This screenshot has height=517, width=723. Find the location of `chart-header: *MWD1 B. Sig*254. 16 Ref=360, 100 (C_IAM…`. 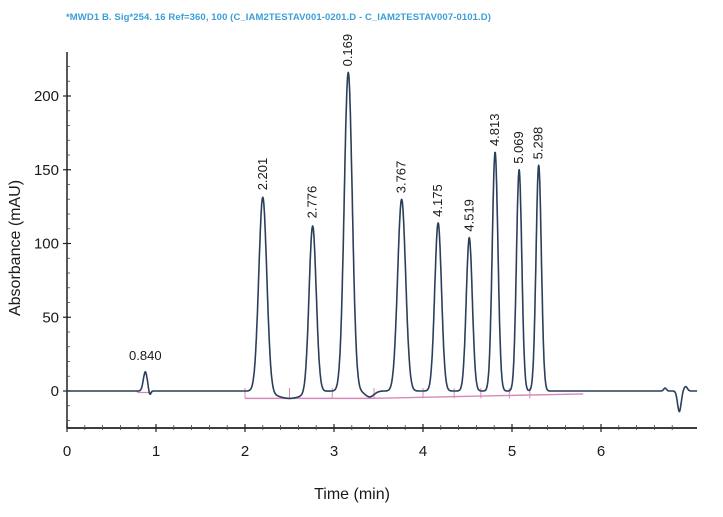

chart-header: *MWD1 B. Sig*254. 16 Ref=360, 100 (C_IAM… is located at coordinates (278, 17).